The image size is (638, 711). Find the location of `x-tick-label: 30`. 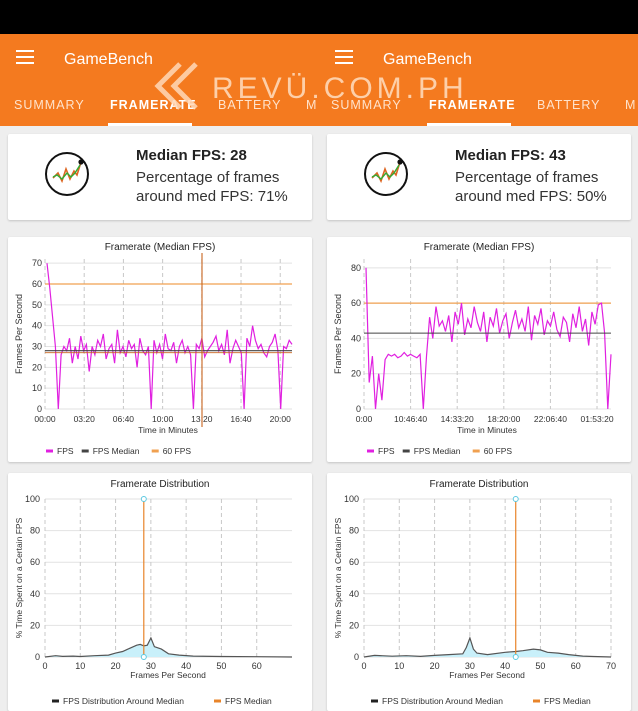

x-tick-label: 30 is located at coordinates (151, 666).